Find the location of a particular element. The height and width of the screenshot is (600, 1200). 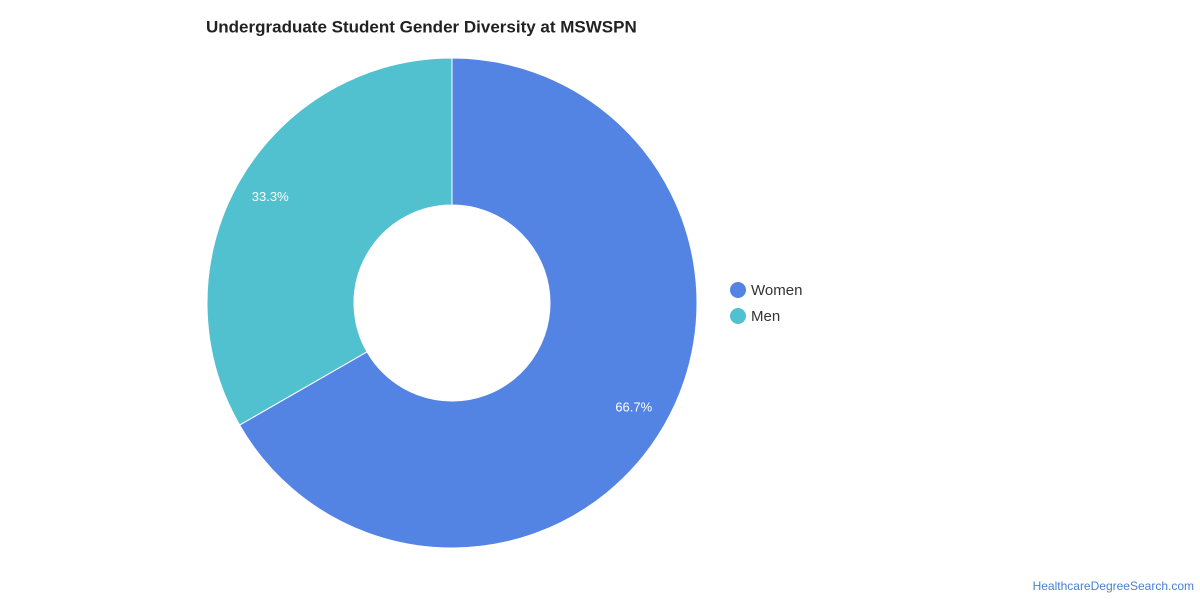

value-label: 33.3% is located at coordinates (270, 196).